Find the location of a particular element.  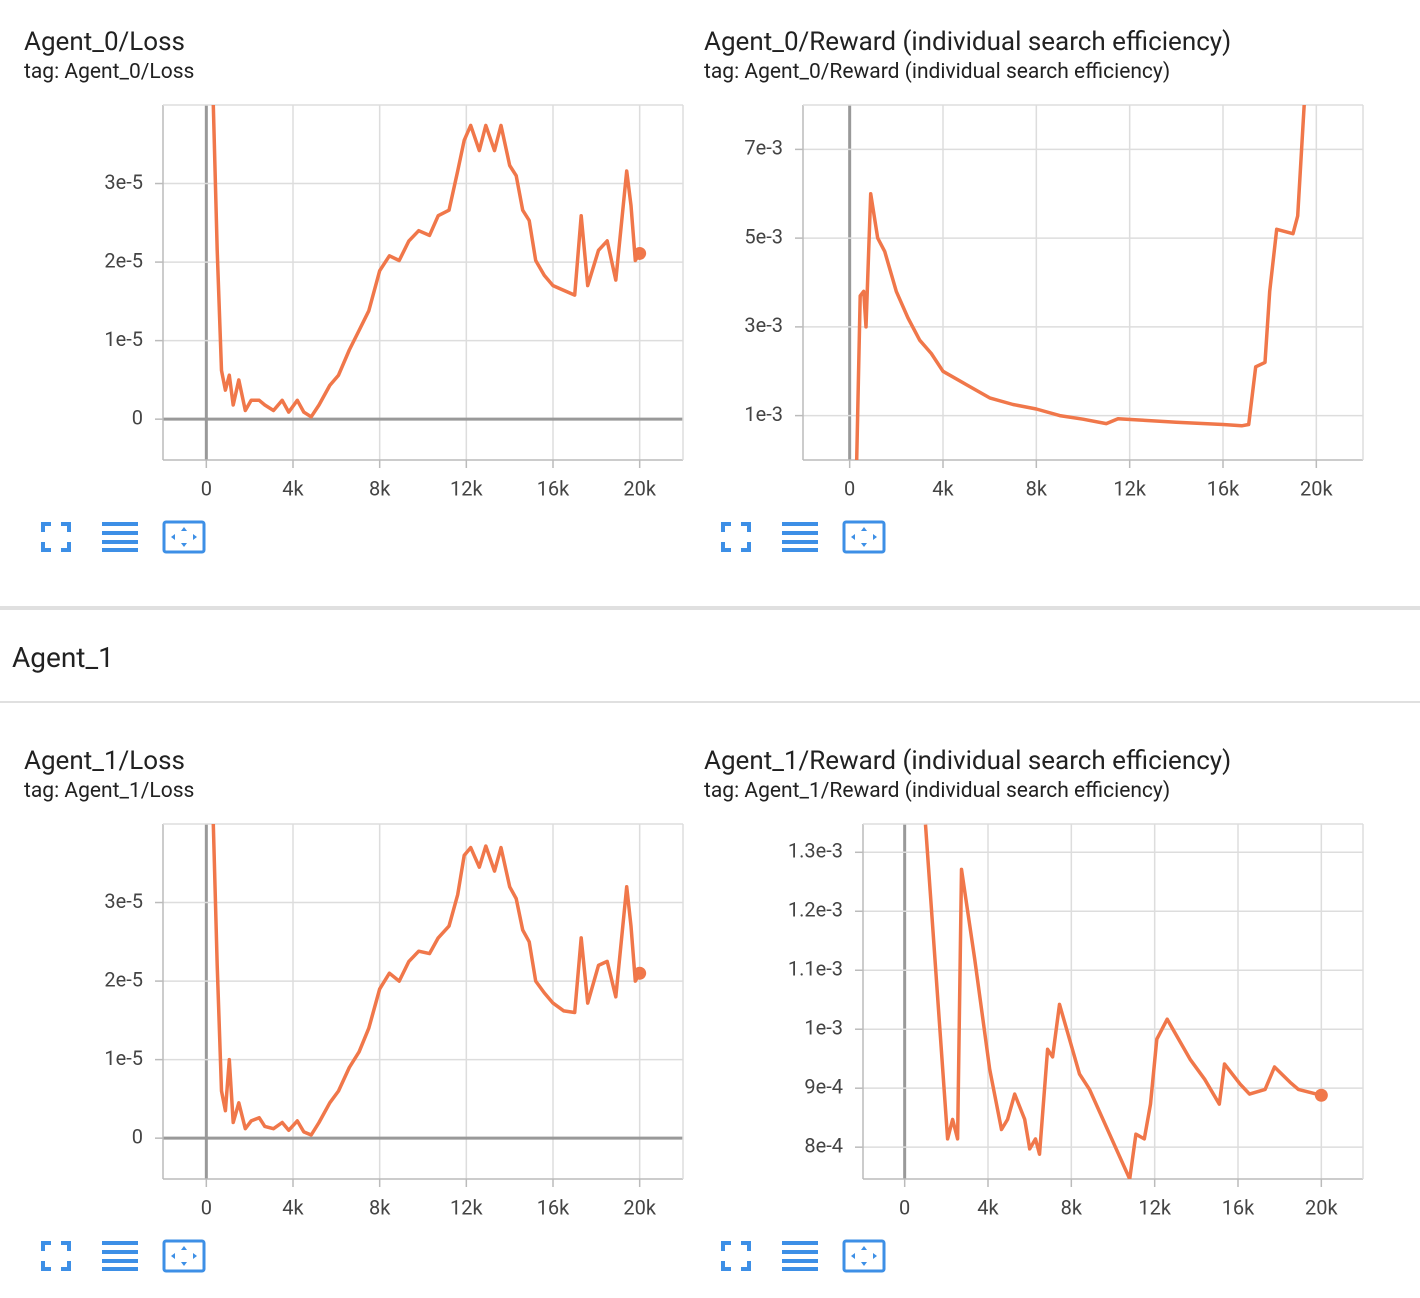

y-tick-label: 1.1e-3 is located at coordinates (815, 969).